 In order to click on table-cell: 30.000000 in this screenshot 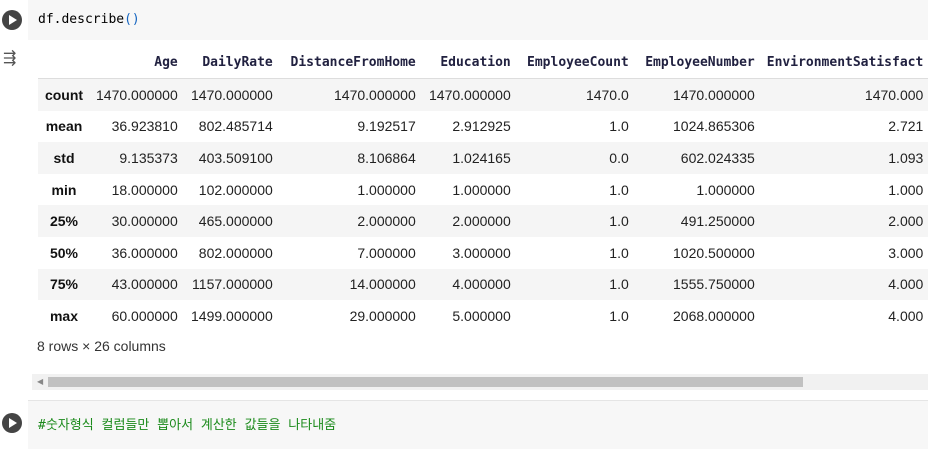, I will do `click(137, 221)`.